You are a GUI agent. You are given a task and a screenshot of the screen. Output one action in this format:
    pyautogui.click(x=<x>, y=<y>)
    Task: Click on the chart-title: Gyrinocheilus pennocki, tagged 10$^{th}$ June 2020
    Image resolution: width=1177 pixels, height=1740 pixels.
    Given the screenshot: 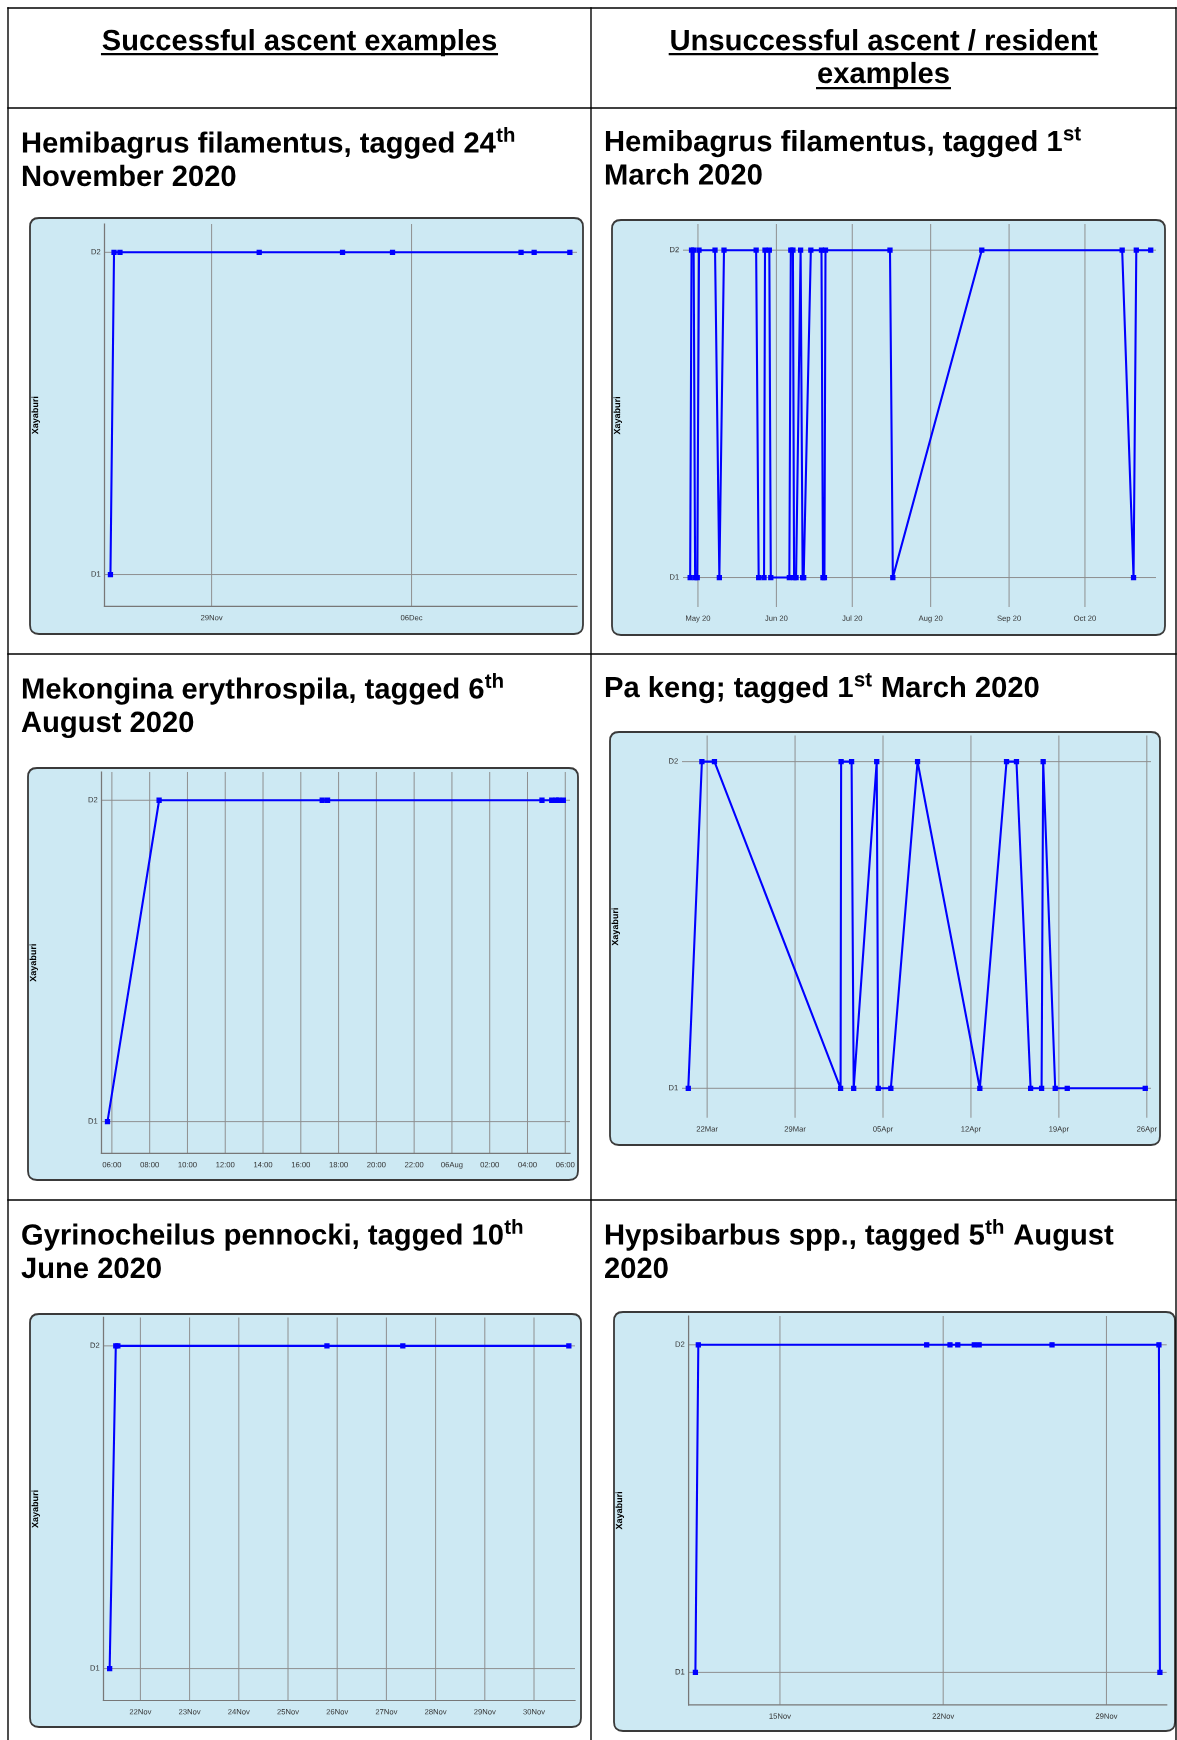 What is the action you would take?
    pyautogui.click(x=272, y=1249)
    